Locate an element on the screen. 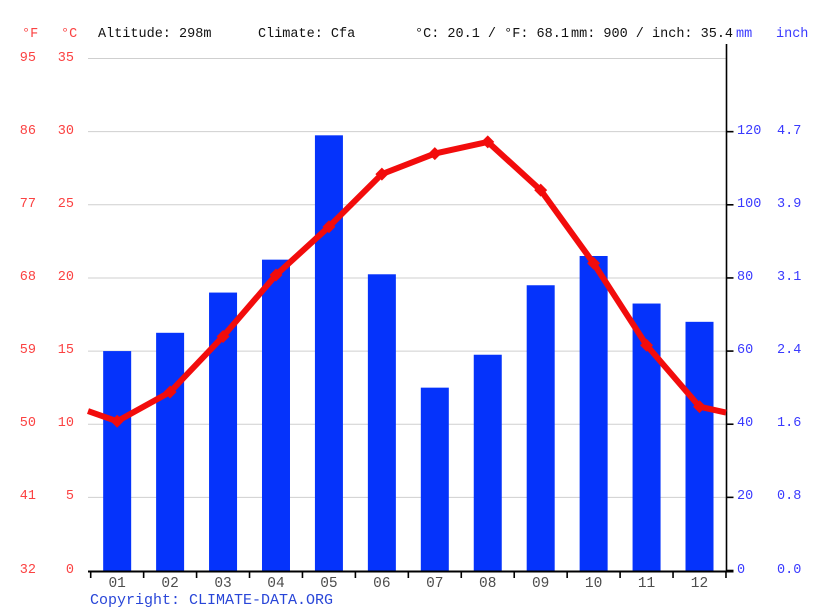 This screenshot has height=611, width=815. precip-inch-tick-label: 0.0 is located at coordinates (789, 570).